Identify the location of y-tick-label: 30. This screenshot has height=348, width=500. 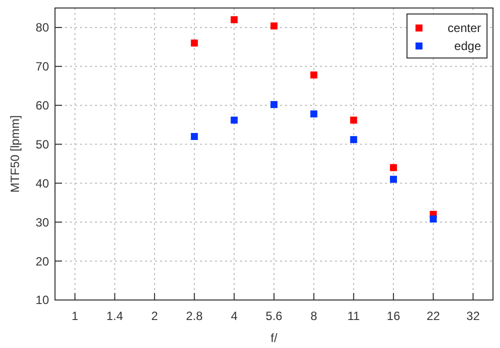
(43, 222).